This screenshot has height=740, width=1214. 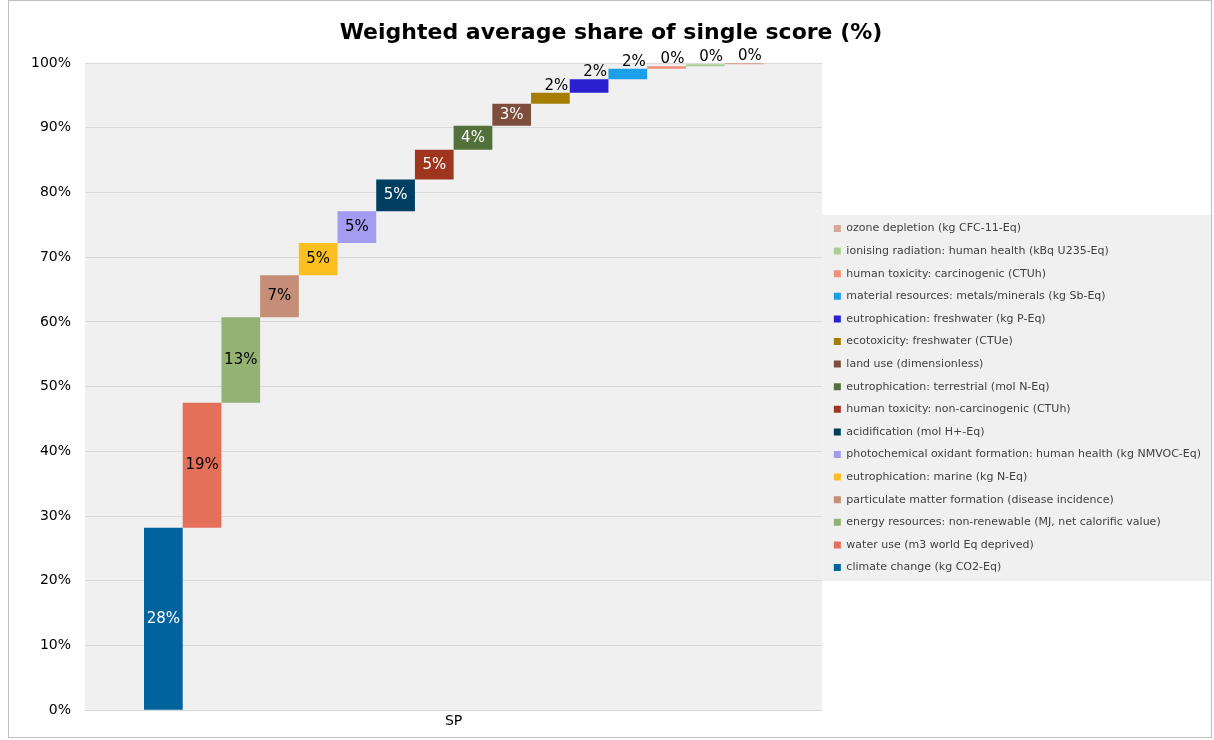 I want to click on legend-label: water use (m3 world Eq deprived), so click(x=940, y=544).